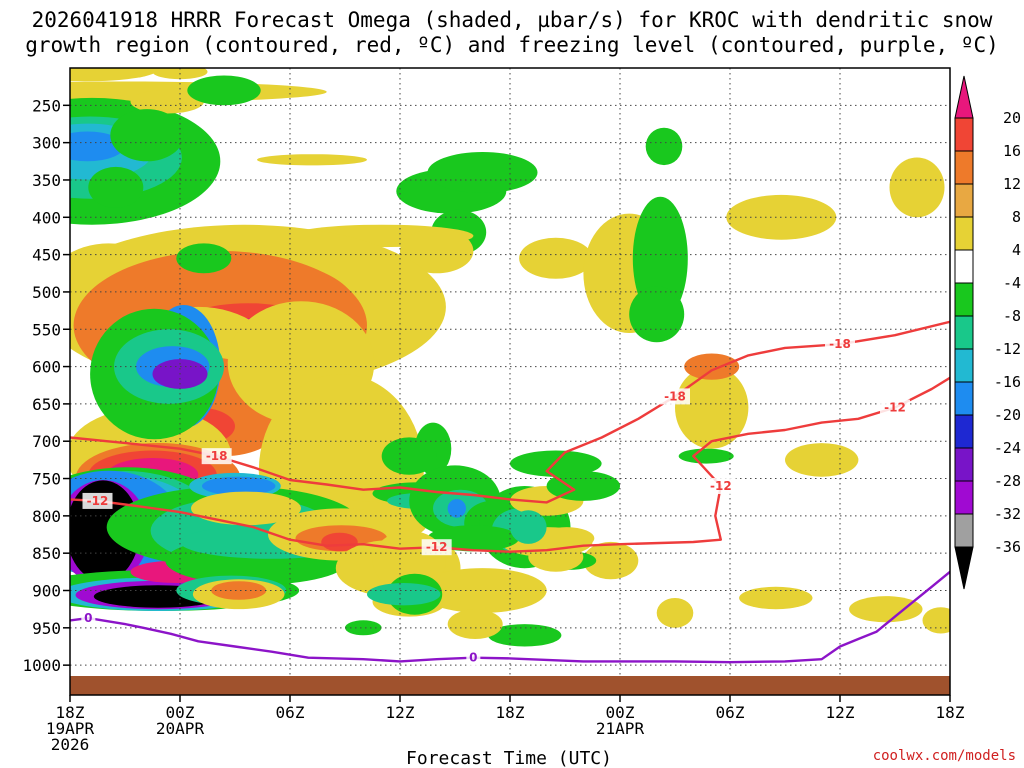 The image size is (1024, 768). Describe the element at coordinates (46, 628) in the screenshot. I see `y-tick-label: 950` at that location.